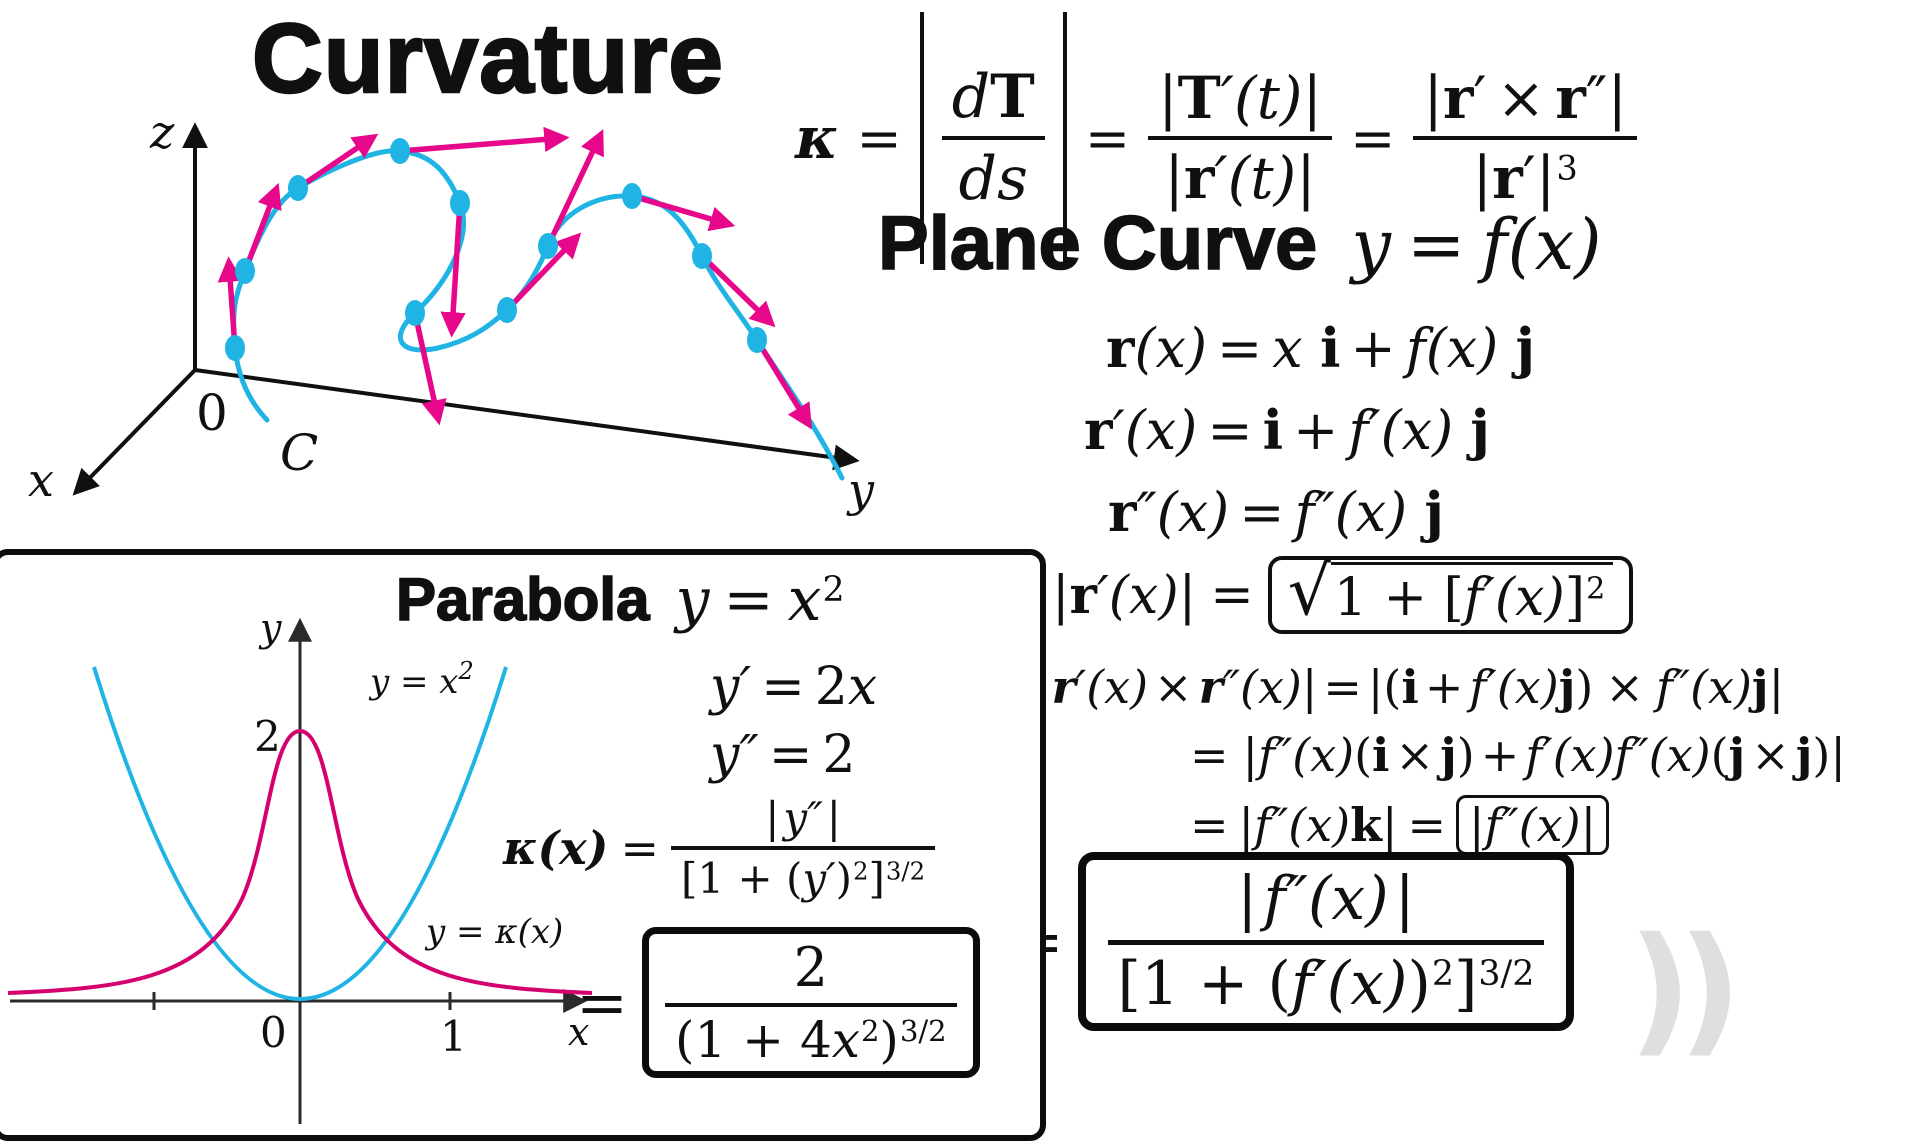 The height and width of the screenshot is (1141, 1920). What do you see at coordinates (1596, 98) in the screenshot?
I see `math-run: ″` at bounding box center [1596, 98].